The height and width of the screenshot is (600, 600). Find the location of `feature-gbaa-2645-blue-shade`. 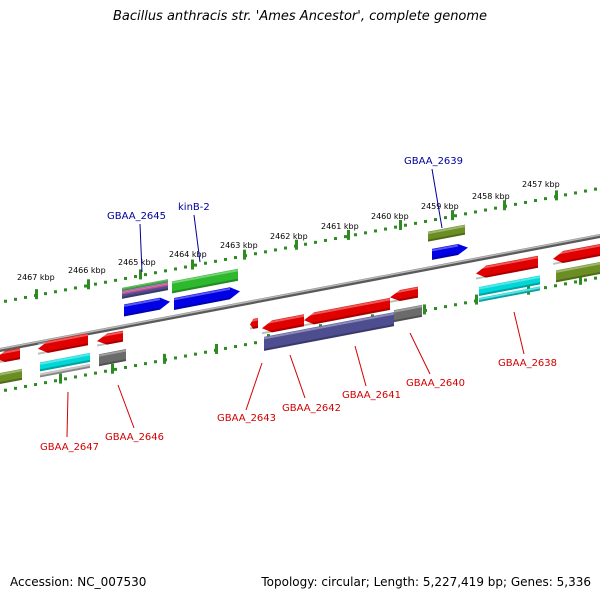

feature-gbaa-2645-blue-shade is located at coordinates (142, 312).